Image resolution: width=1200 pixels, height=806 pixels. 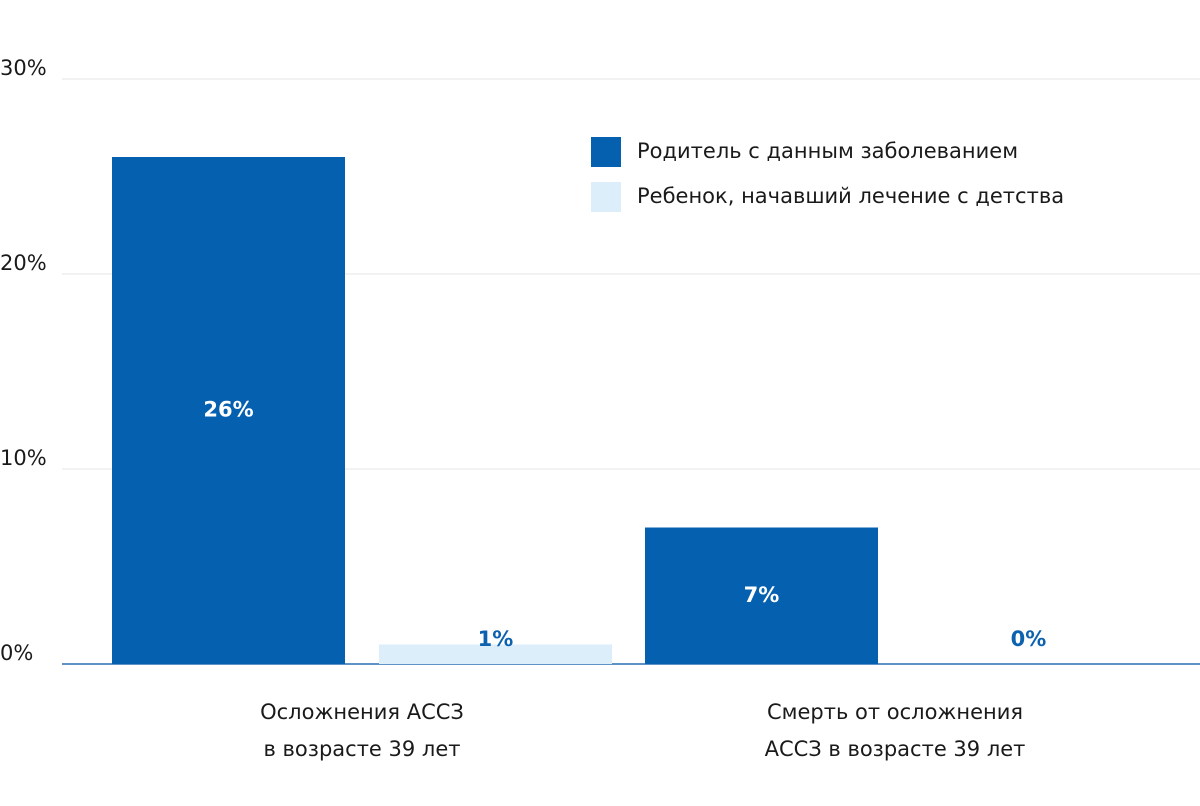 What do you see at coordinates (23, 263) in the screenshot?
I see `y-tick-label: 20%` at bounding box center [23, 263].